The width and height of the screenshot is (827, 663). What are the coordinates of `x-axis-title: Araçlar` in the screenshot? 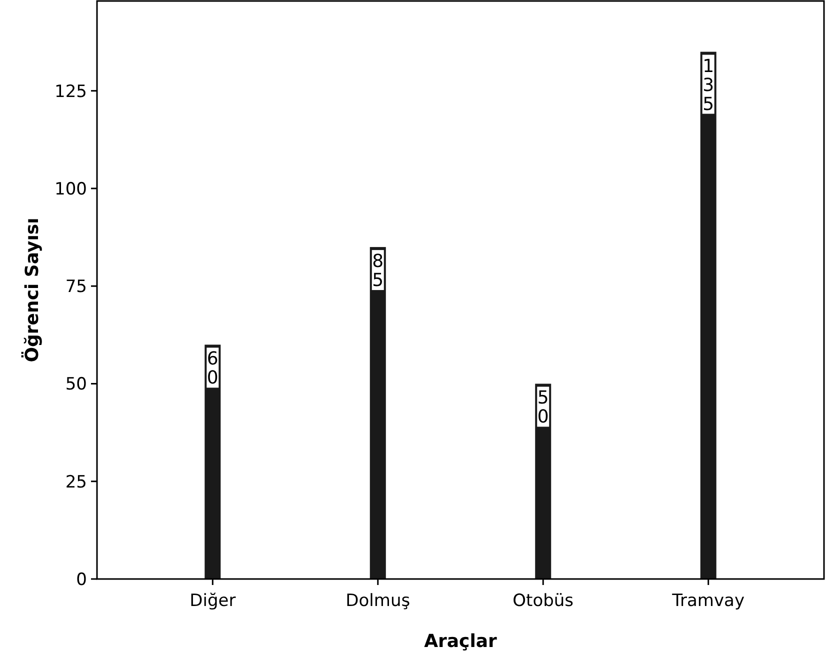 It's located at (461, 641).